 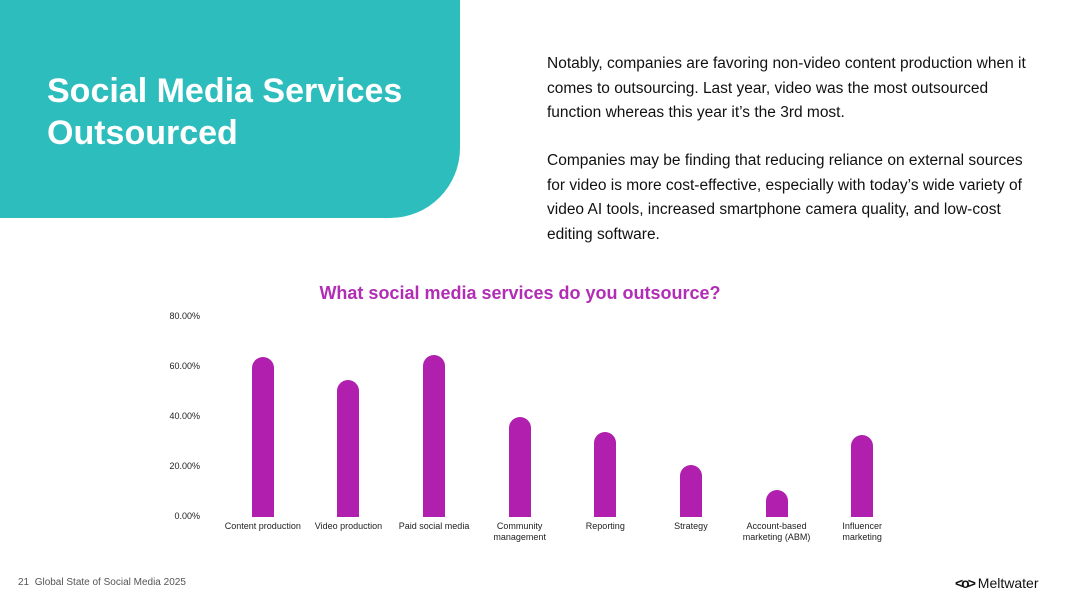 What do you see at coordinates (225, 112) in the screenshot?
I see `slide-title: Social Media Services Outsourced` at bounding box center [225, 112].